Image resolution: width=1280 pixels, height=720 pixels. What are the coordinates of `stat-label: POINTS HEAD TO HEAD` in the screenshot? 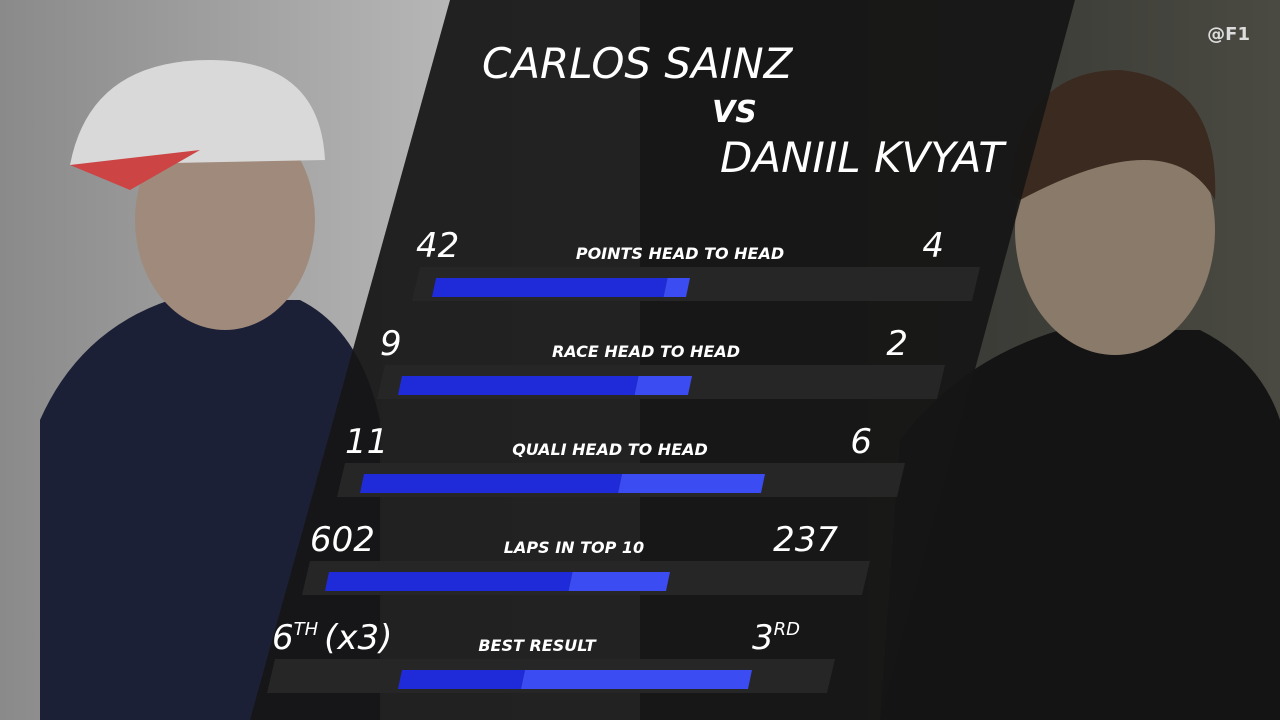 It's located at (680, 253).